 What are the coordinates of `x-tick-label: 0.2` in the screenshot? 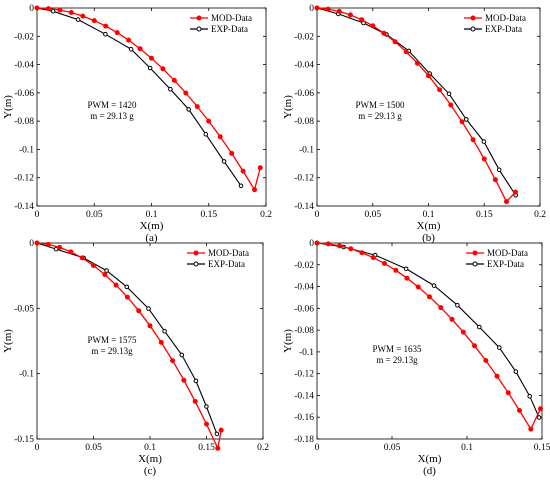 It's located at (263, 448).